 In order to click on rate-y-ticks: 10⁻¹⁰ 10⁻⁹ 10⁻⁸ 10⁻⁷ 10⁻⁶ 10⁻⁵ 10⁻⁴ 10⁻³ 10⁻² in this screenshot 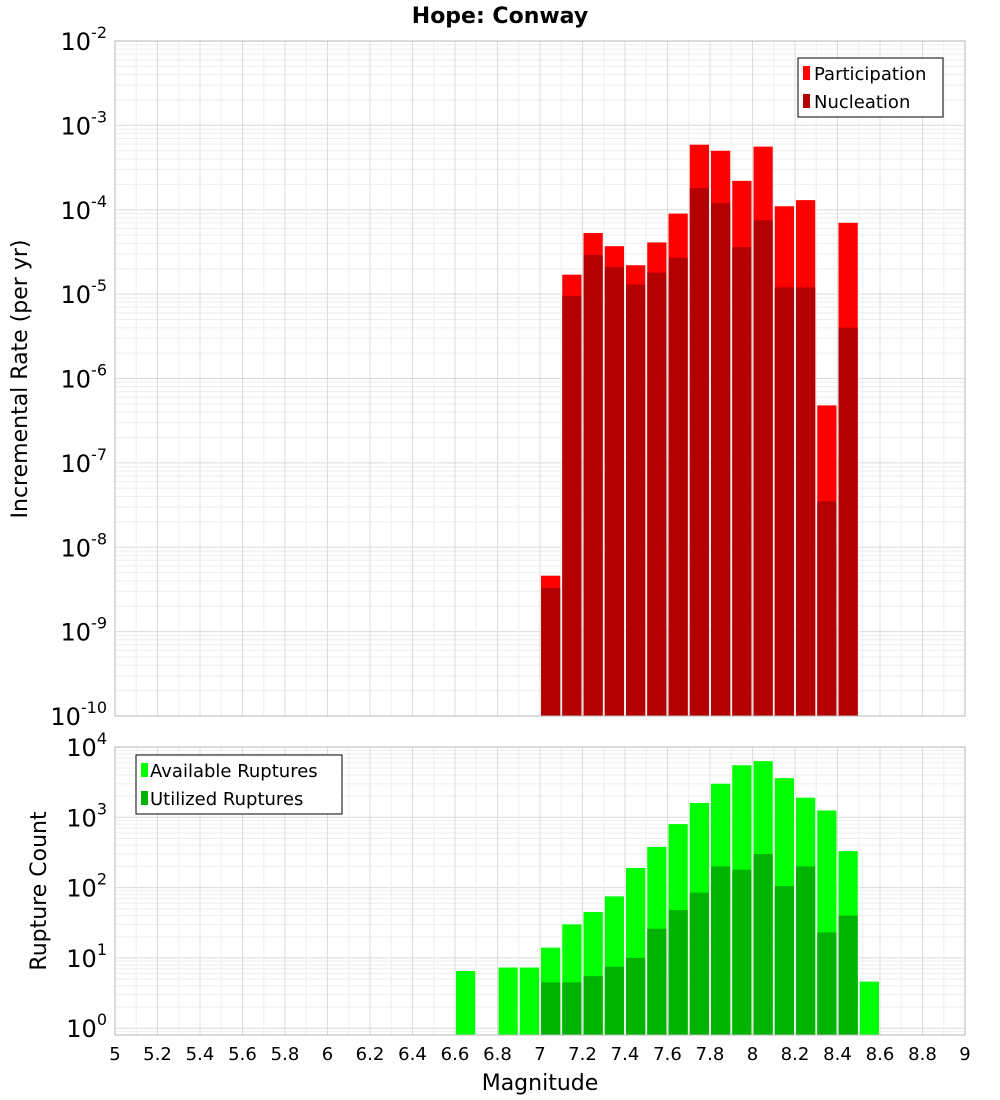, I will do `click(78, 377)`.